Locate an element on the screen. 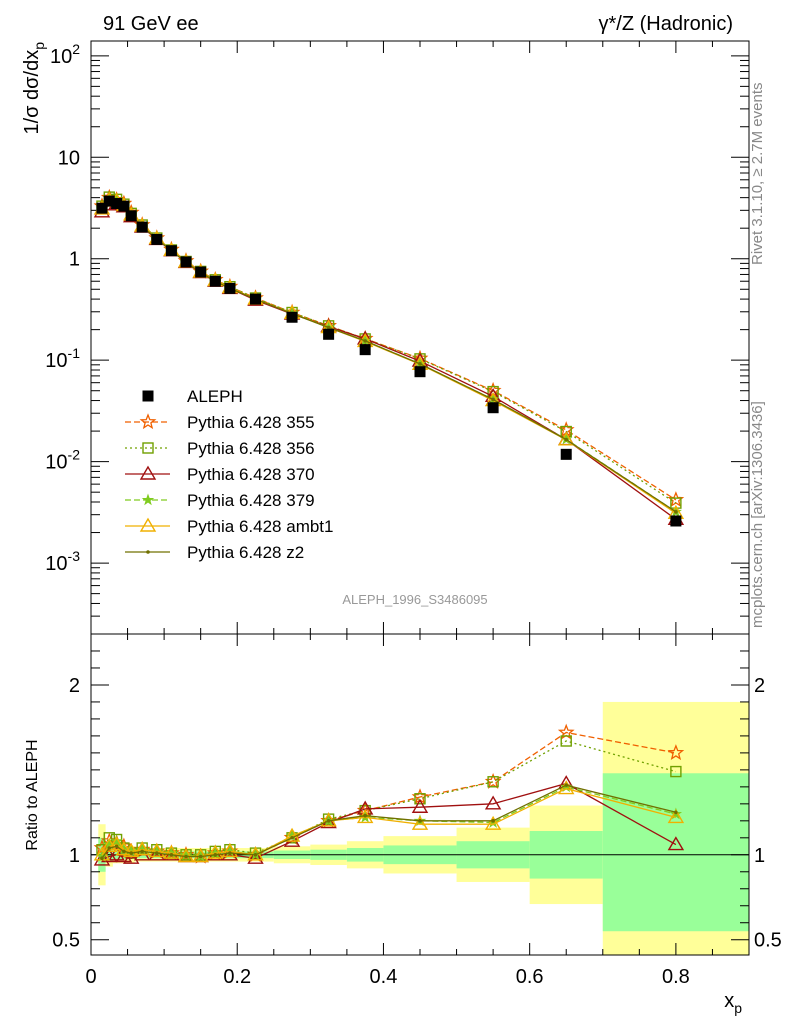  legend-label: Pythia 6.428 379 is located at coordinates (251, 500).